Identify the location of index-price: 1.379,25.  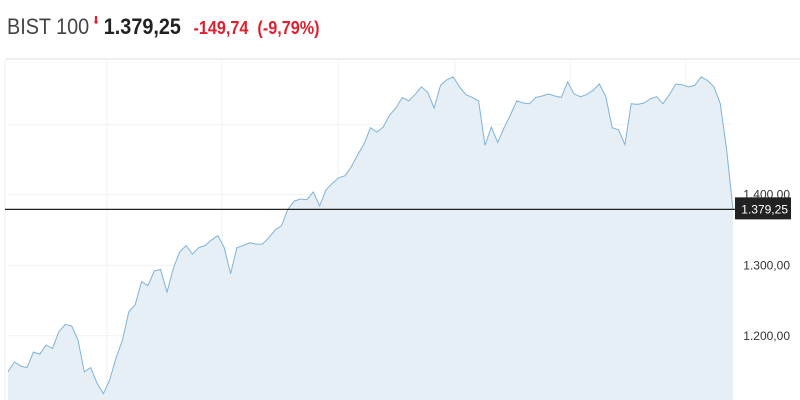
(142, 26).